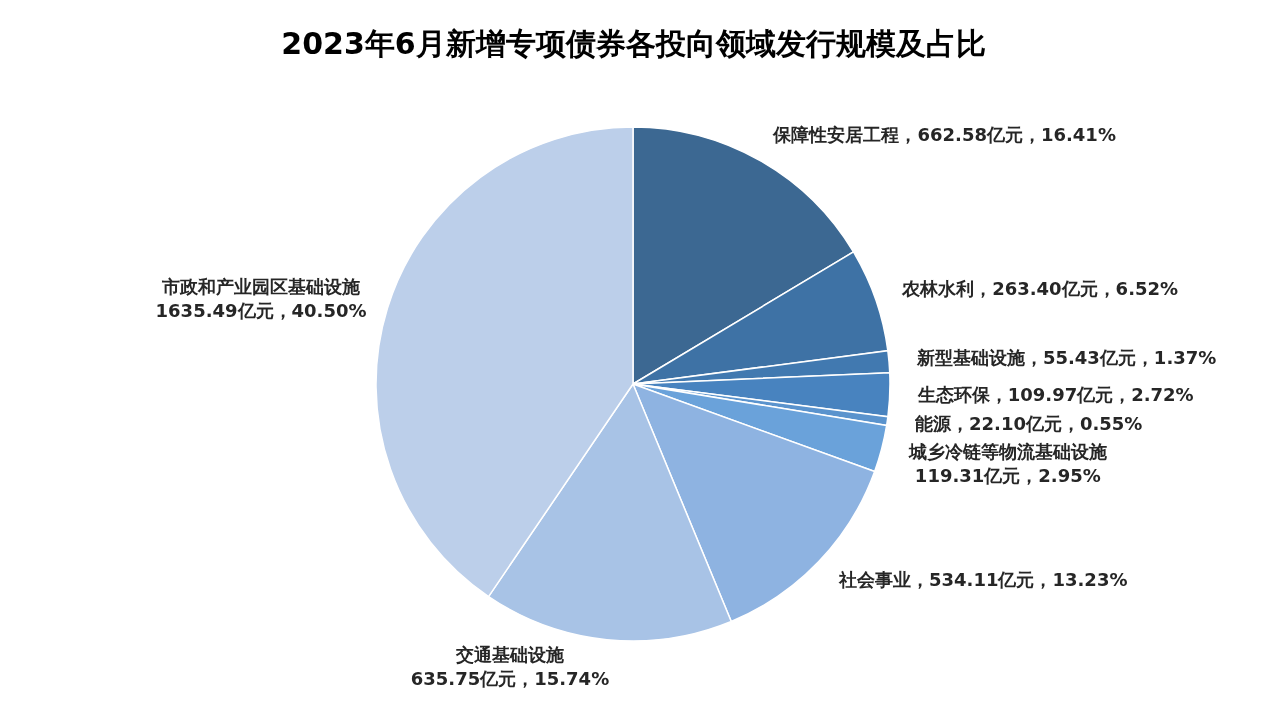 This screenshot has height=713, width=1267. Describe the element at coordinates (1019, 579) in the screenshot. I see `data-label: ，534.11亿元，13.23%` at that location.